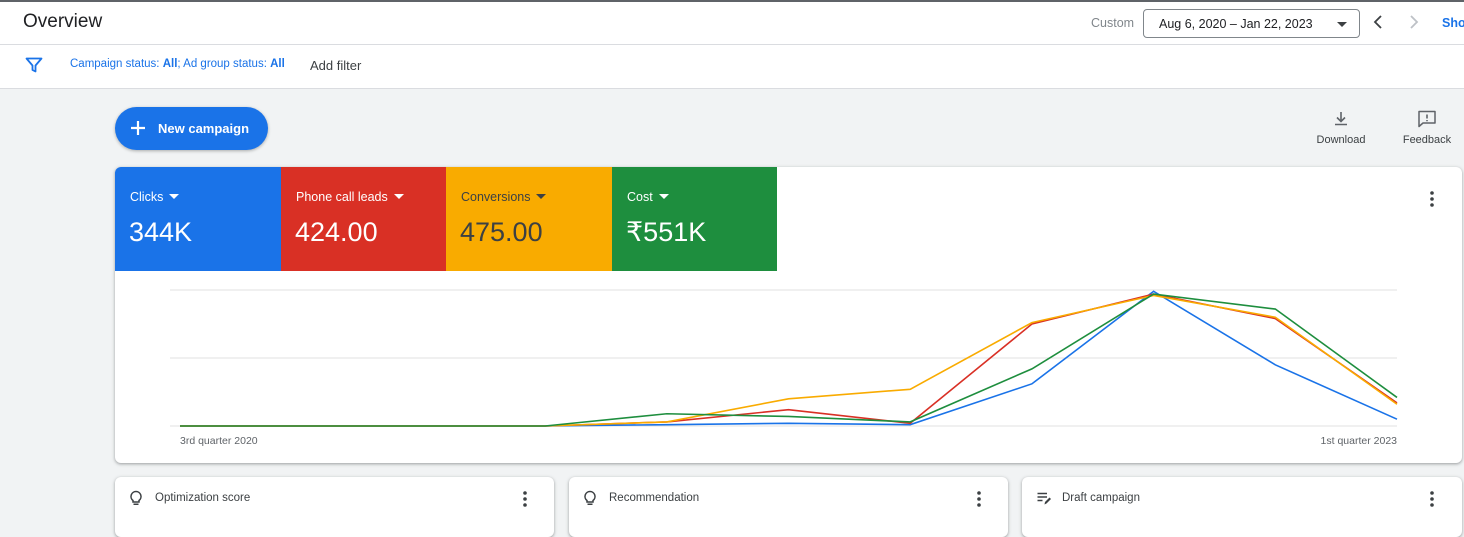  I want to click on x-tick-label: 3rd quarter 2020, so click(219, 441).